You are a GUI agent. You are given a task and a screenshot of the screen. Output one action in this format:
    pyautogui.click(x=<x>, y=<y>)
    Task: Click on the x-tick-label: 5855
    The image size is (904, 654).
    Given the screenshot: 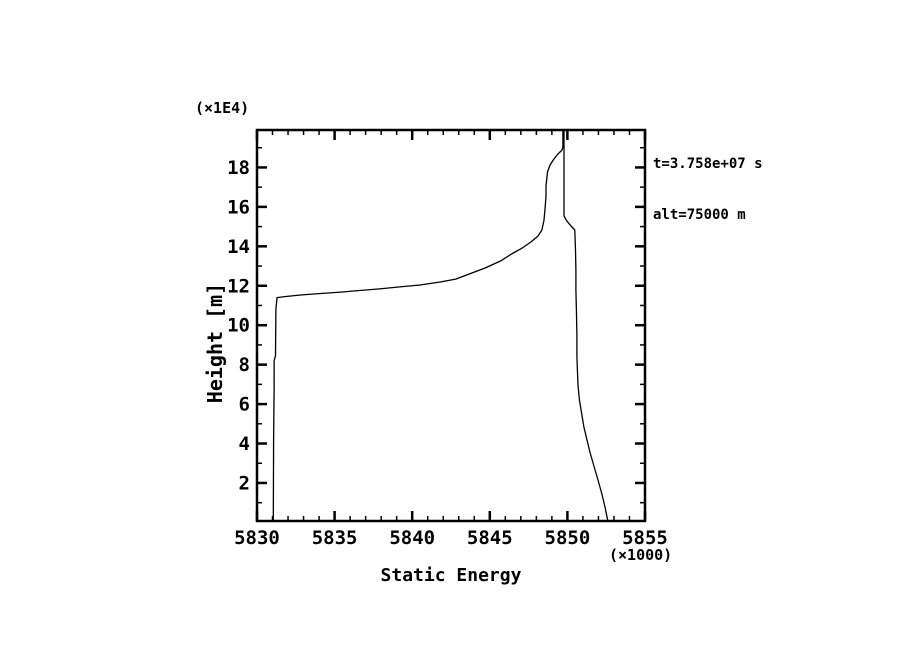 What is the action you would take?
    pyautogui.click(x=645, y=538)
    